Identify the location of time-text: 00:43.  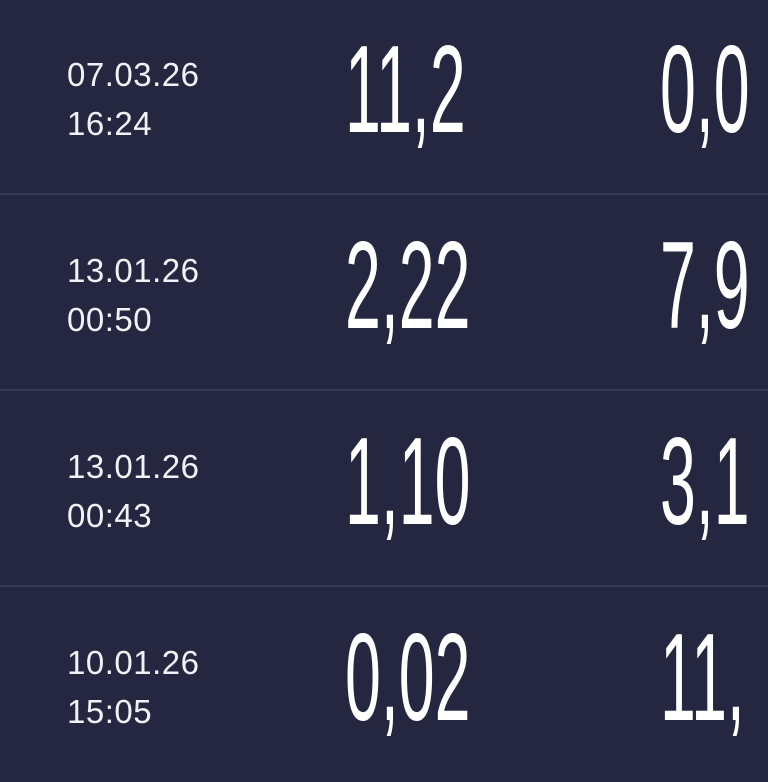
(110, 515).